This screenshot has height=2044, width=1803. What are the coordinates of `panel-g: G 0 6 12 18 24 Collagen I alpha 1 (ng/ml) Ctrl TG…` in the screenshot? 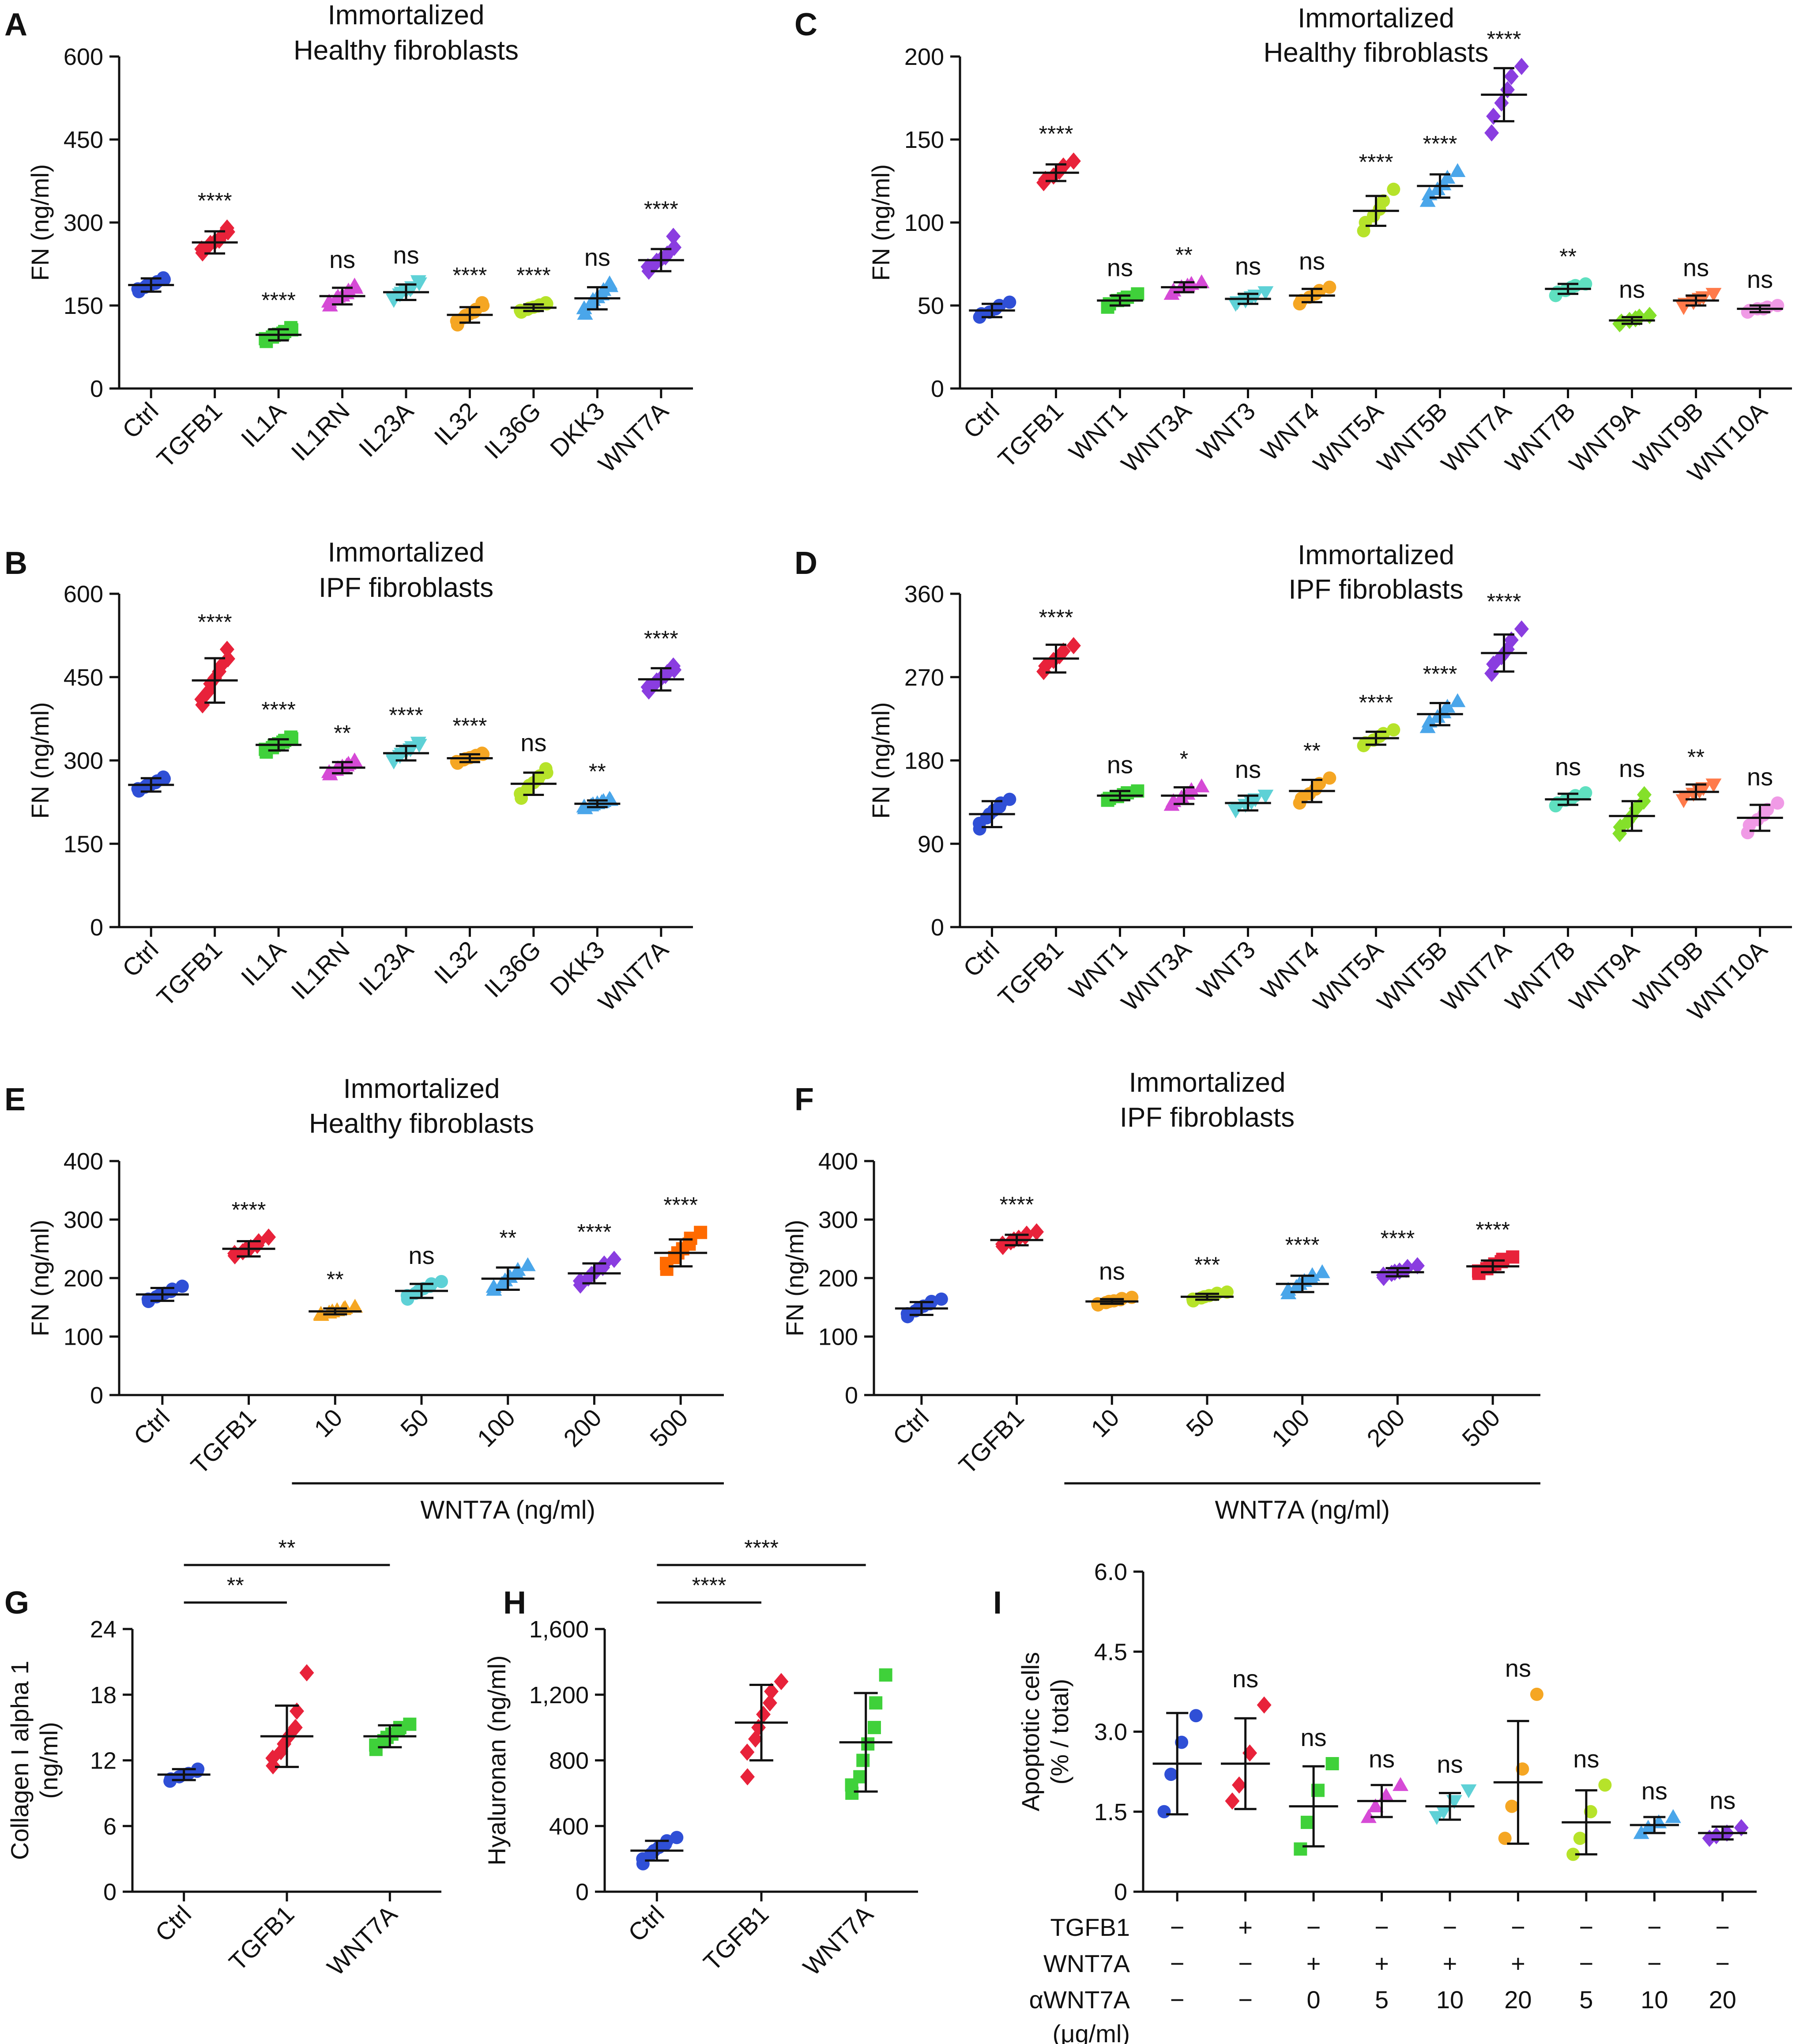 It's located at (222, 1758).